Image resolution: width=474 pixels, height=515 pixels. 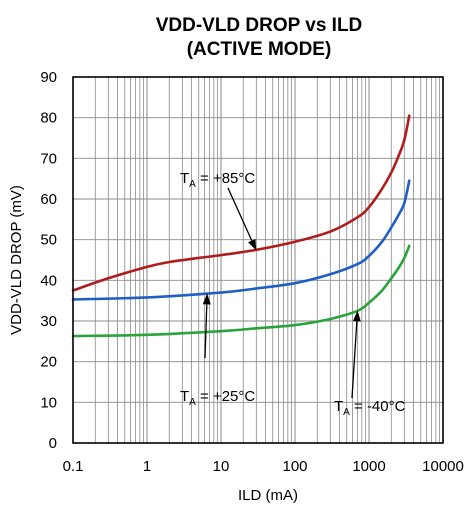 What do you see at coordinates (48, 77) in the screenshot?
I see `y-tick-label: 90` at bounding box center [48, 77].